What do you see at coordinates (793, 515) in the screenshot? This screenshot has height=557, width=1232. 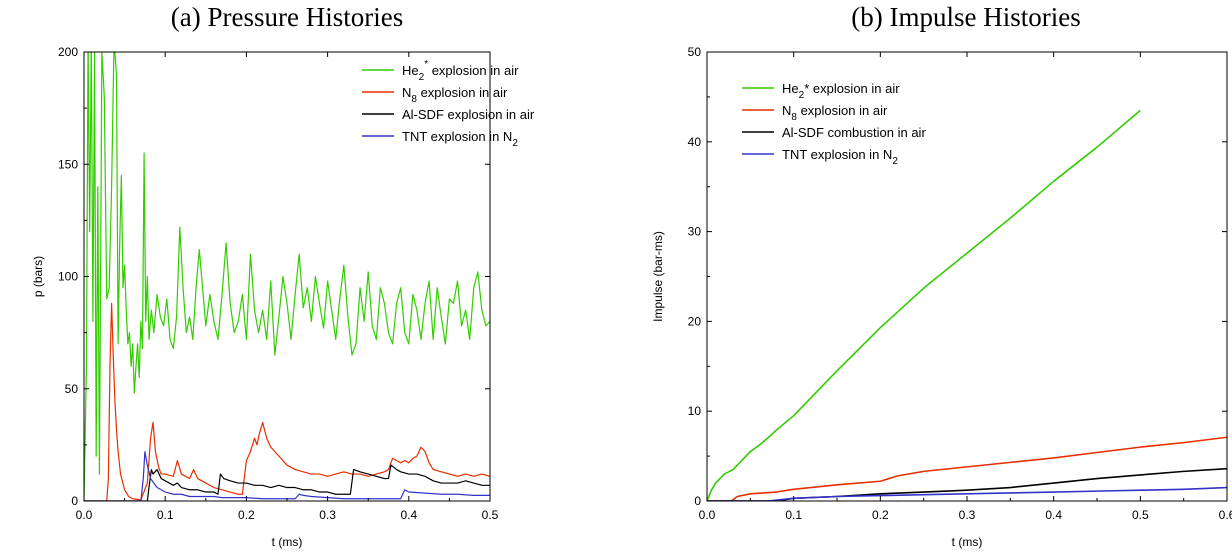 I see `impulse-x-tick-label: 0.1` at bounding box center [793, 515].